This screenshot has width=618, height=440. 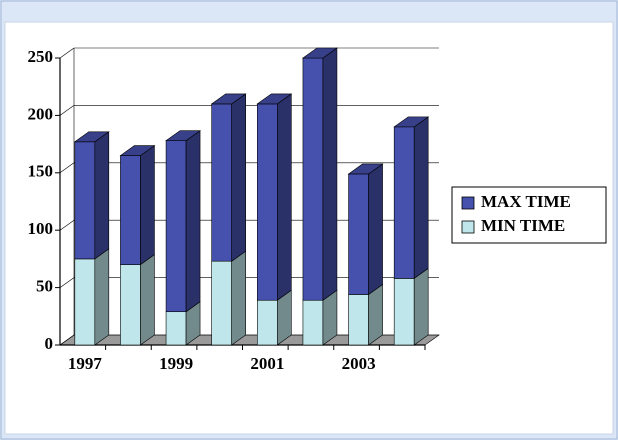 I want to click on x-tick-label: 1997, so click(x=85, y=363).